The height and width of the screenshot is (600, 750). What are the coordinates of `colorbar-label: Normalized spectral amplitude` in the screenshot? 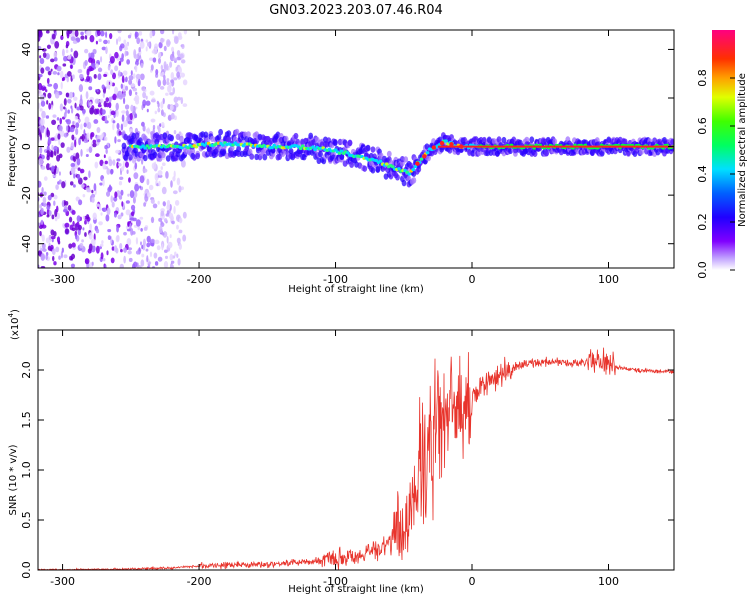 It's located at (742, 150).